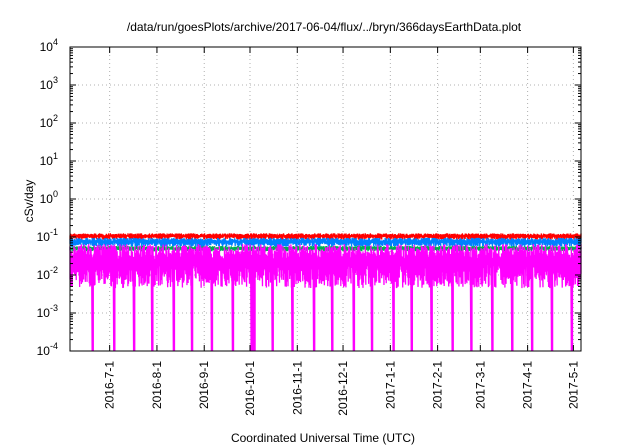 The image size is (640, 448). I want to click on x-tick-label: 2017-4-1, so click(528, 385).